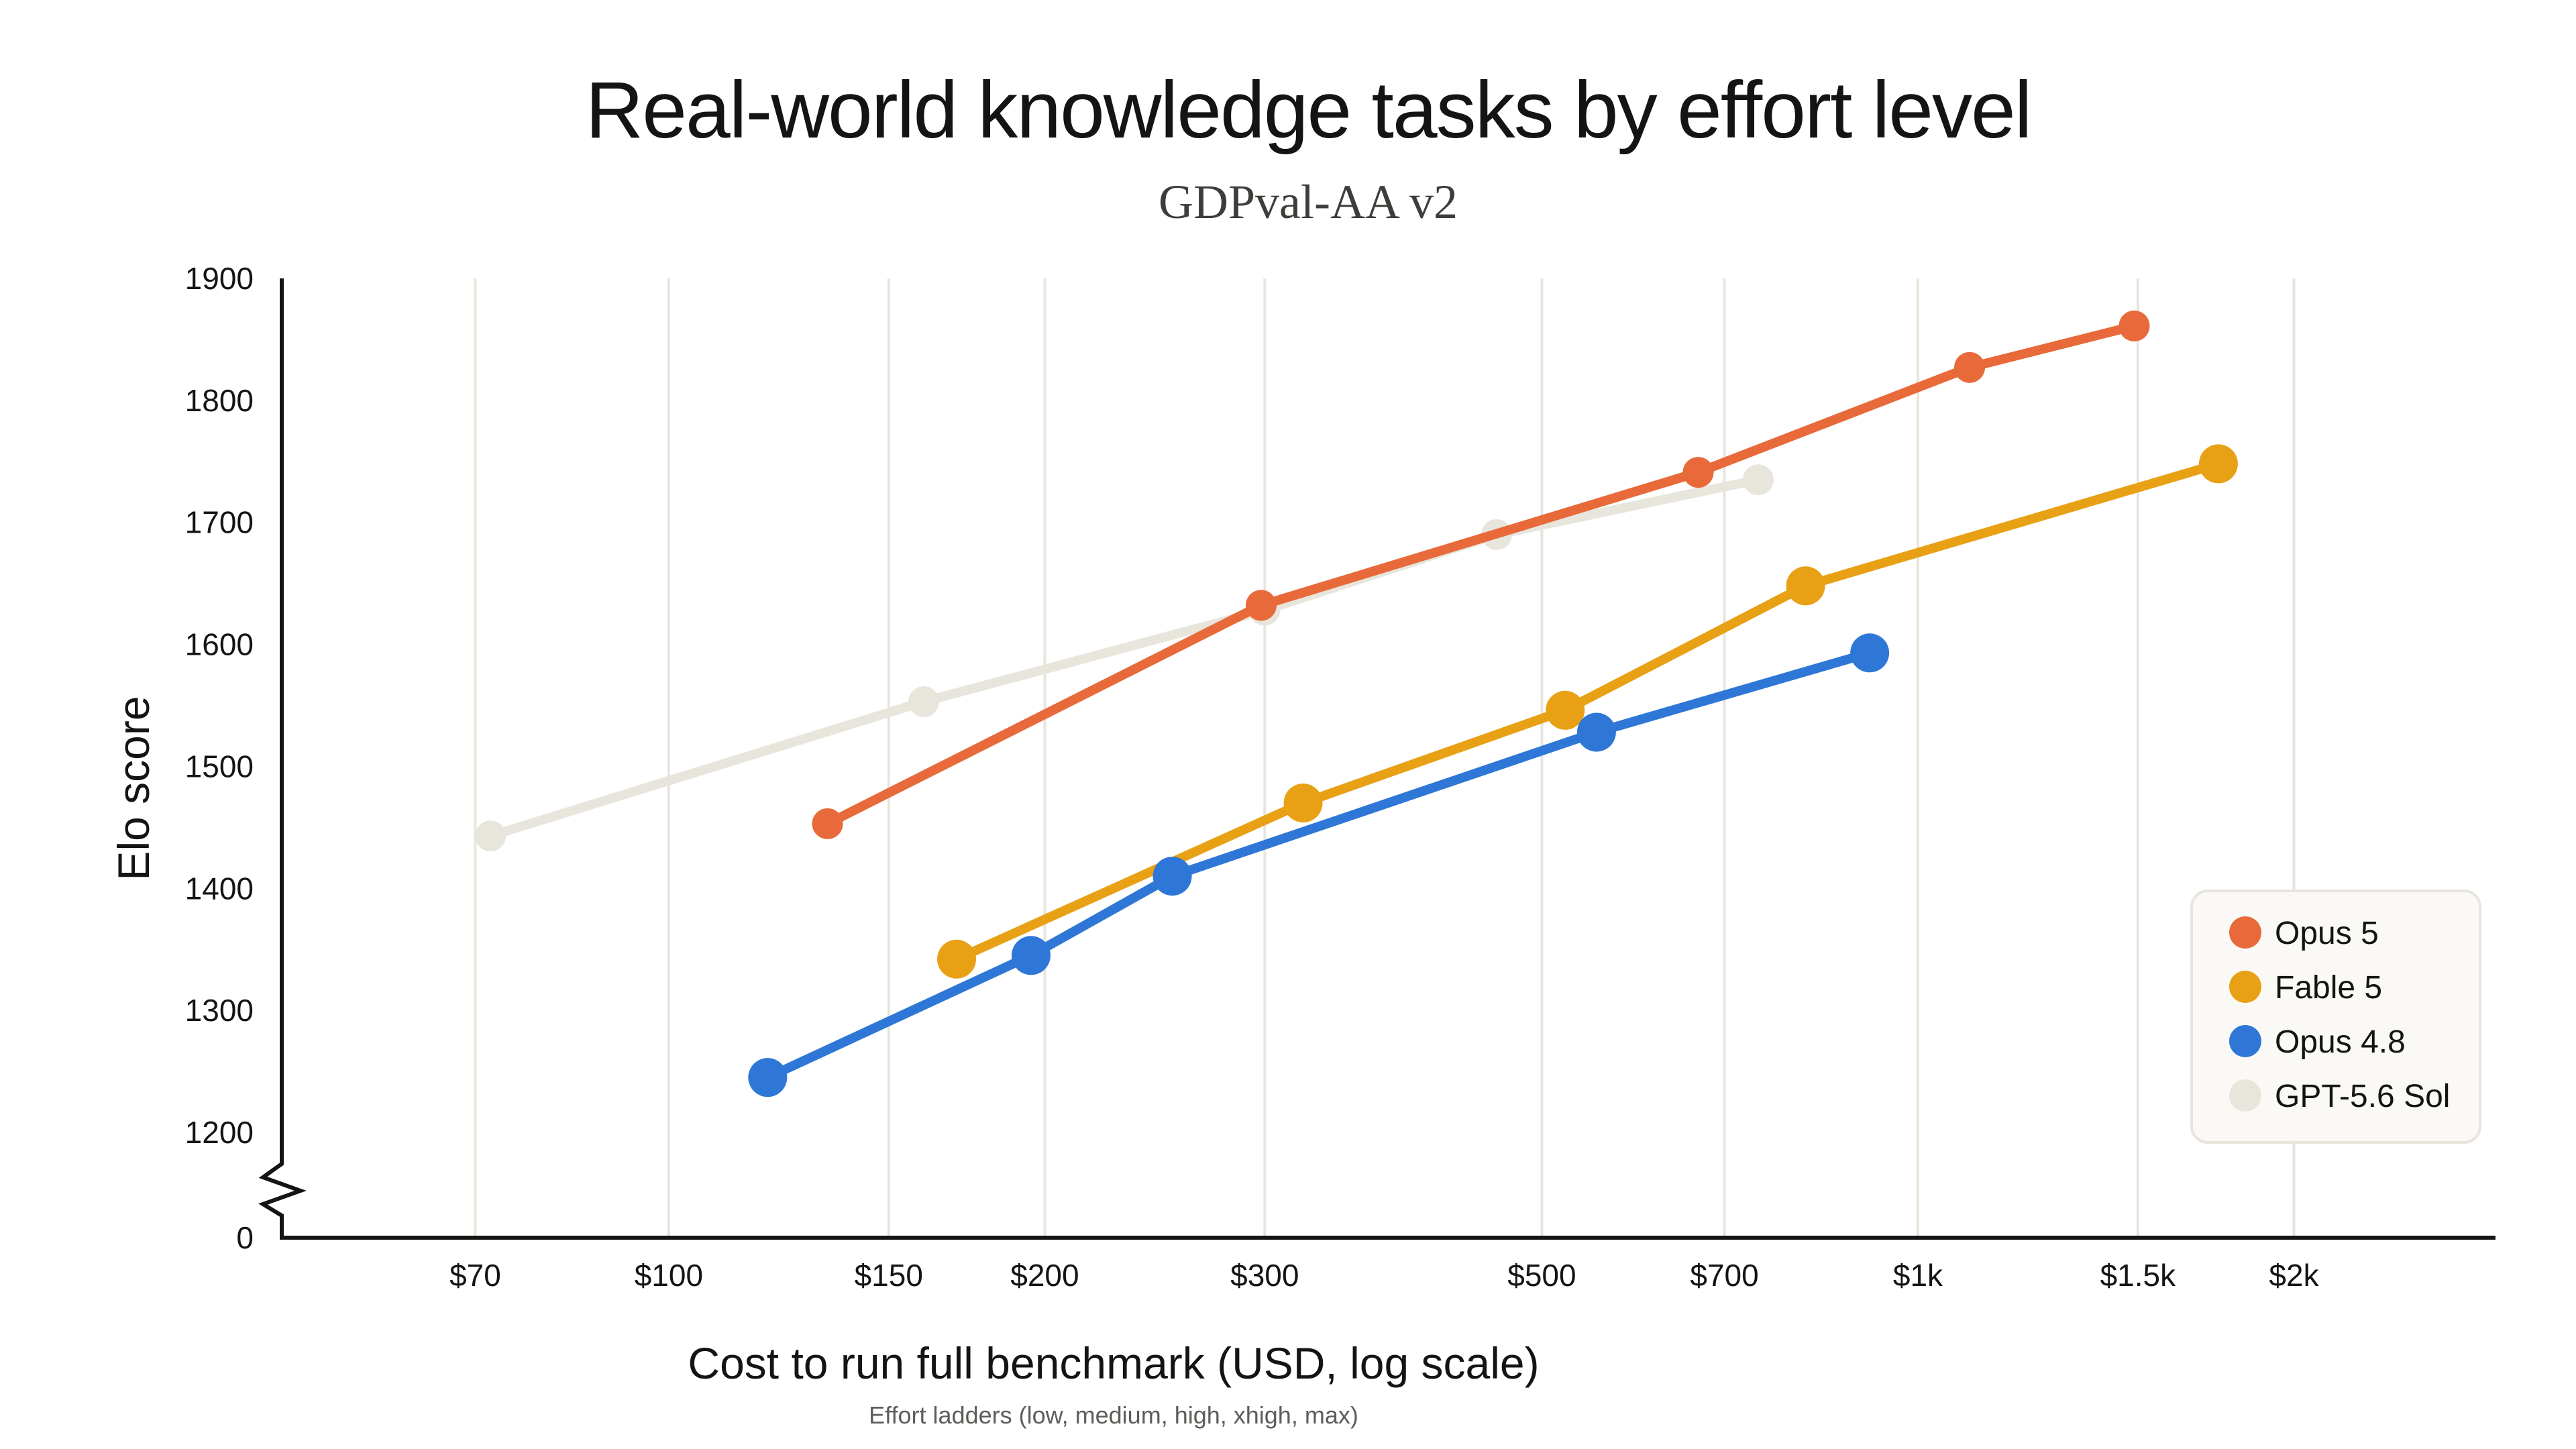 The width and height of the screenshot is (2576, 1449). Describe the element at coordinates (1918, 1275) in the screenshot. I see `x-tick-label: $1k` at that location.